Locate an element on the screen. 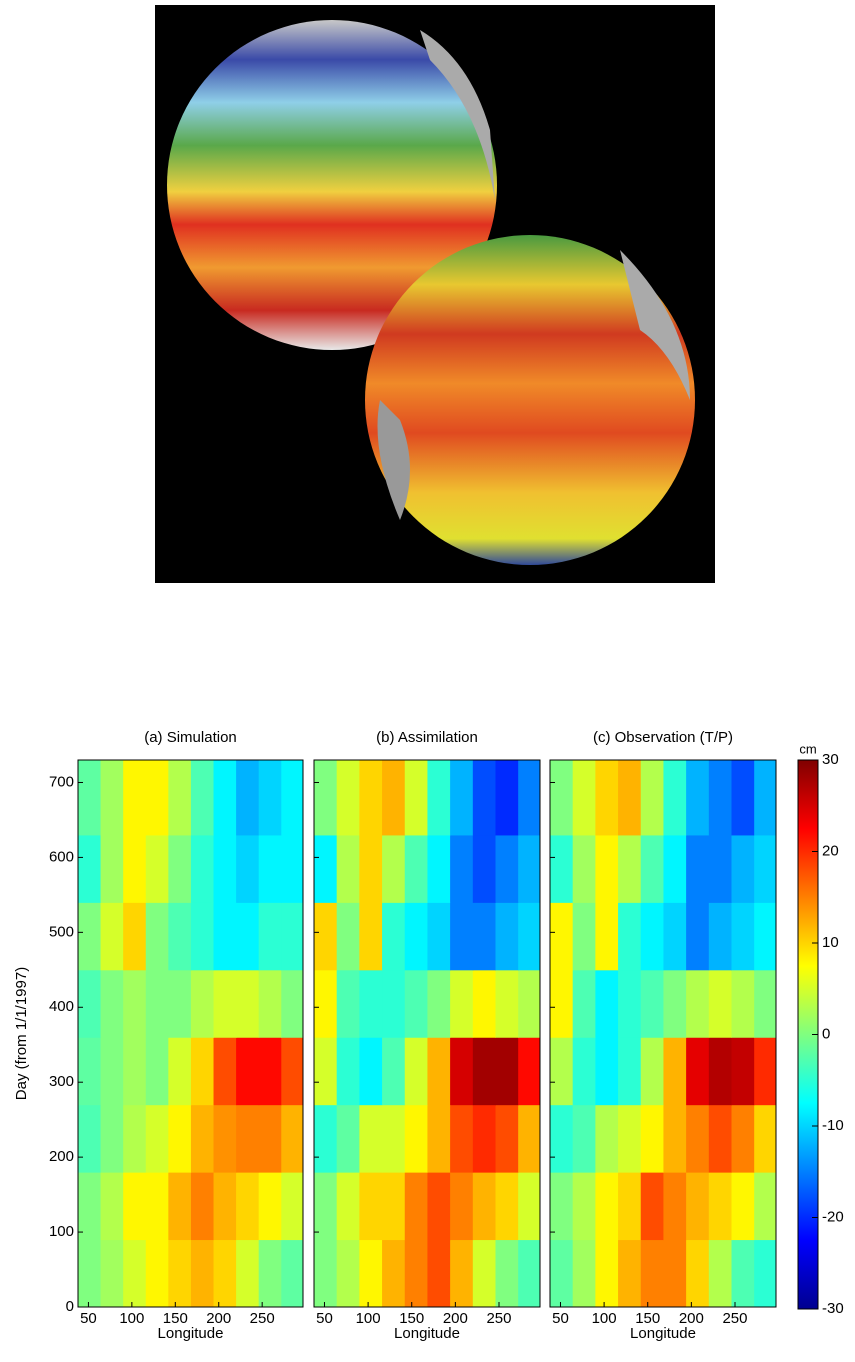  x-tick-label: 50 is located at coordinates (560, 1318).